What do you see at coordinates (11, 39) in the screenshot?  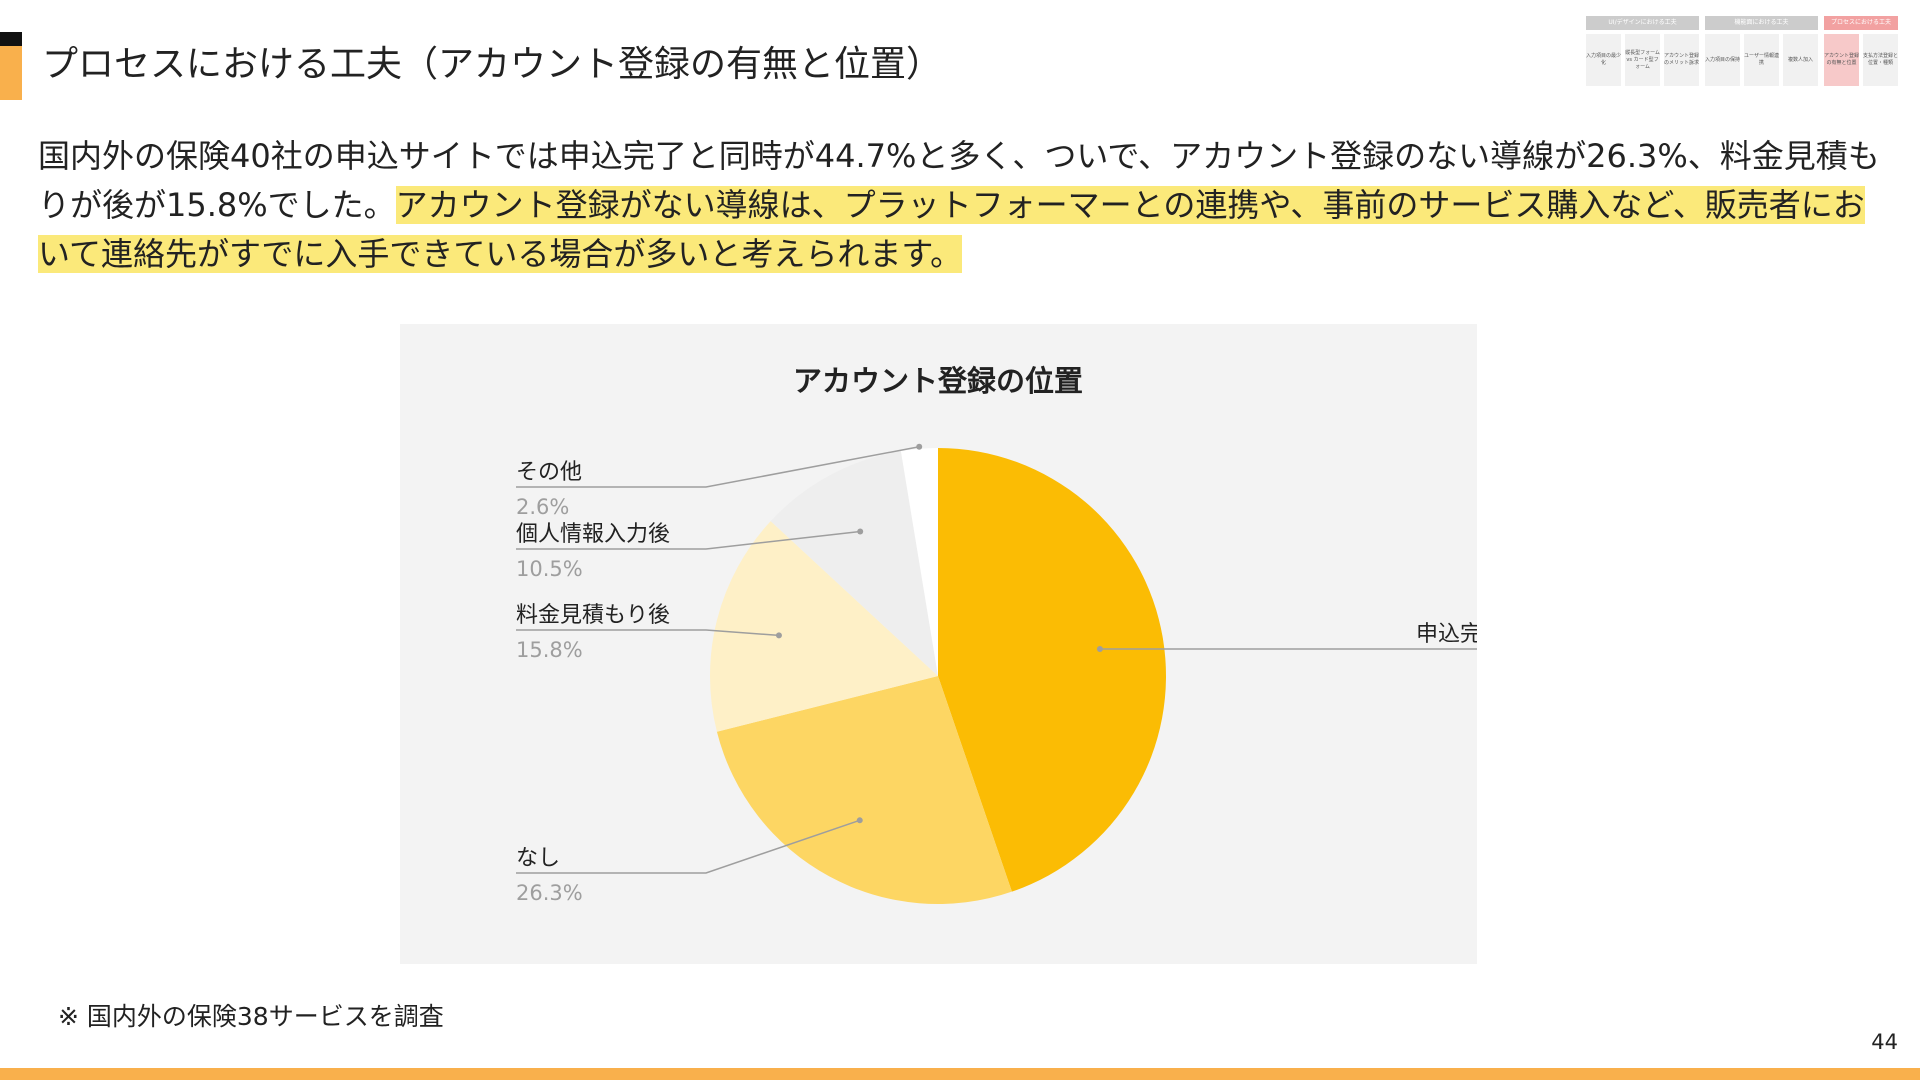 I see `title-accent-black` at bounding box center [11, 39].